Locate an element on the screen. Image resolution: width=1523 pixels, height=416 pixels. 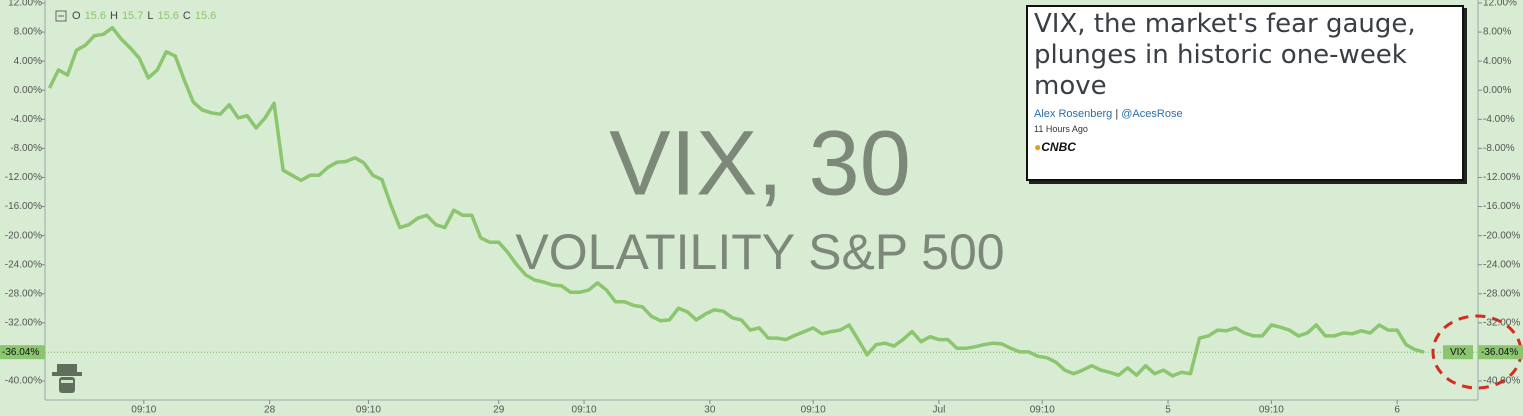
symbol-label-bg is located at coordinates (1458, 352).